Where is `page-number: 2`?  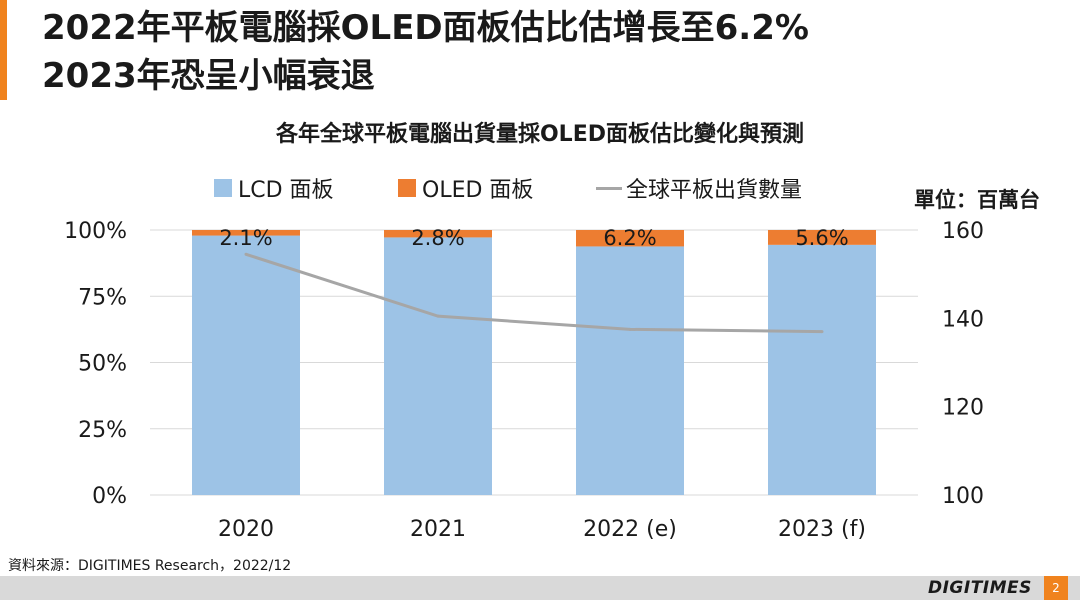 page-number: 2 is located at coordinates (1056, 588).